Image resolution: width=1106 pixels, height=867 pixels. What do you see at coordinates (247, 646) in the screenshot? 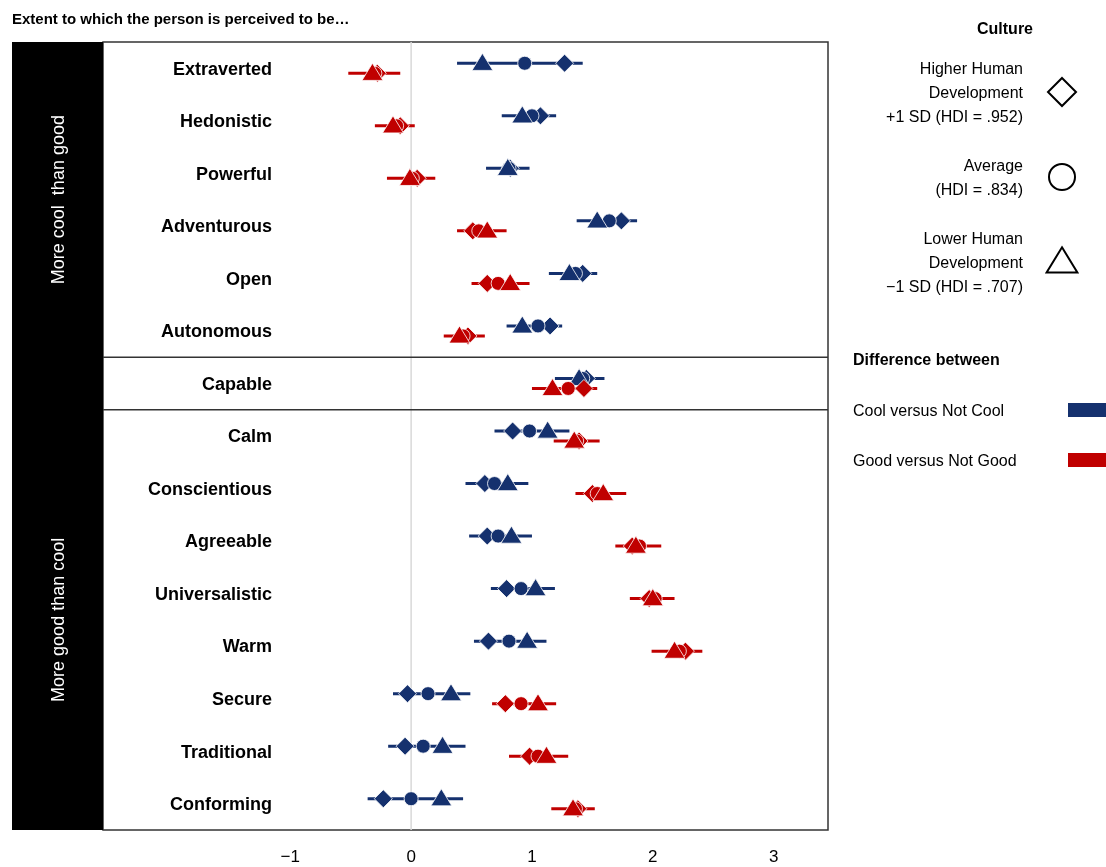
I see `y-tick-label: Warm` at bounding box center [247, 646].